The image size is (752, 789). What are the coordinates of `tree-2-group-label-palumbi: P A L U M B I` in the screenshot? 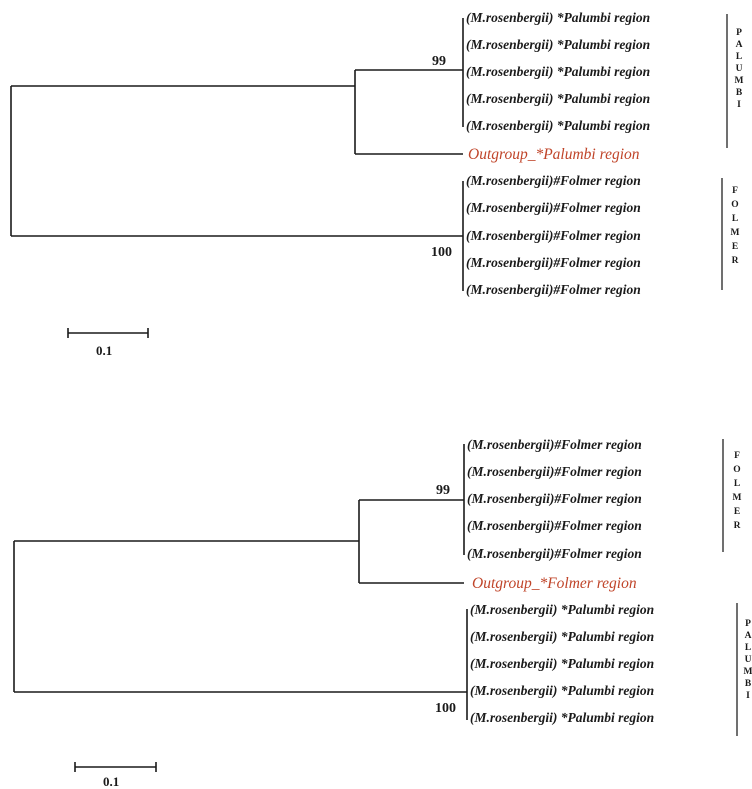 It's located at (748, 660).